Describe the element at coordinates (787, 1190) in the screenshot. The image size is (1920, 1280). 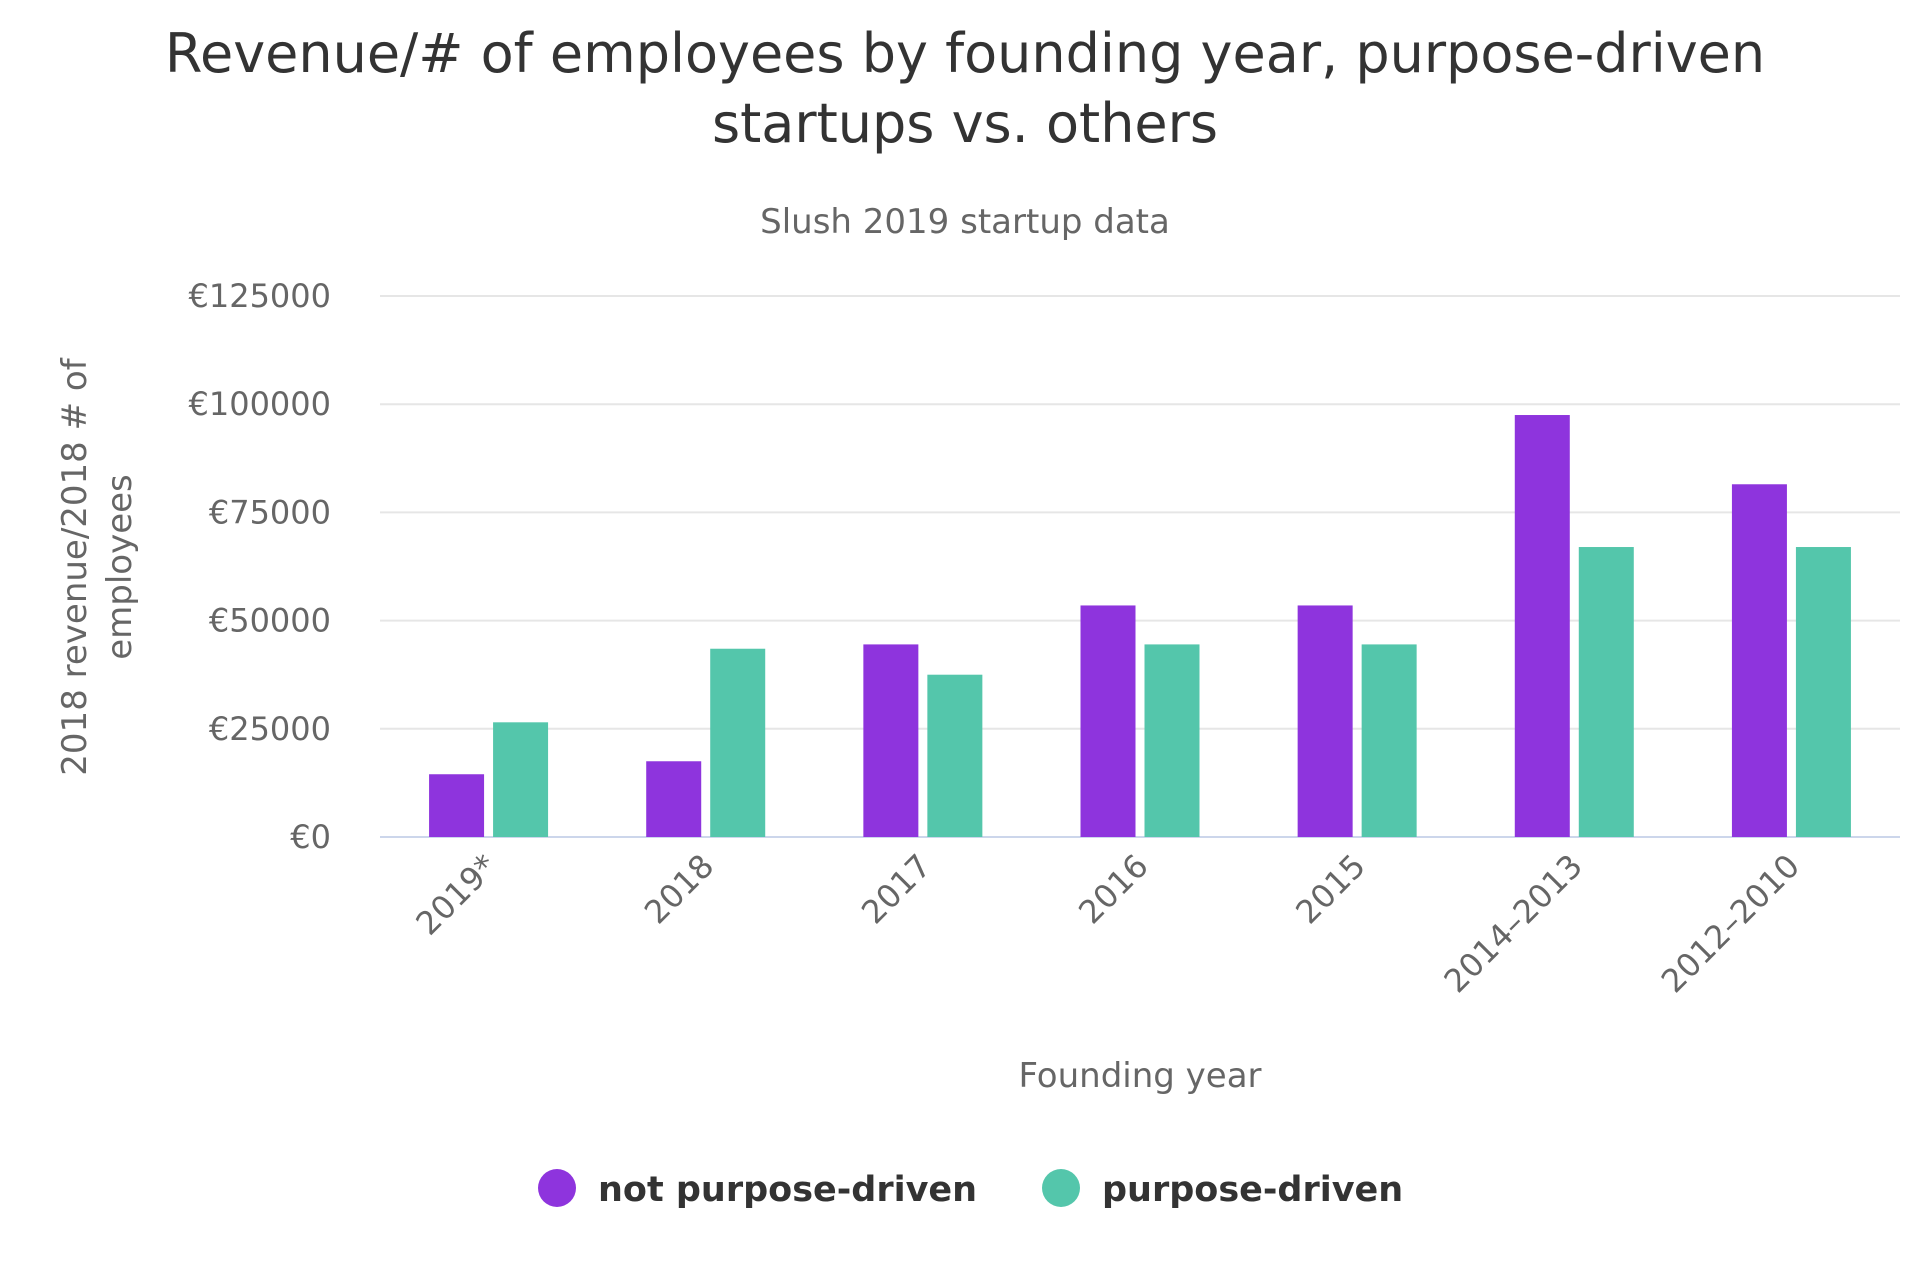
I see `legend-label: not purpose-driven` at that location.